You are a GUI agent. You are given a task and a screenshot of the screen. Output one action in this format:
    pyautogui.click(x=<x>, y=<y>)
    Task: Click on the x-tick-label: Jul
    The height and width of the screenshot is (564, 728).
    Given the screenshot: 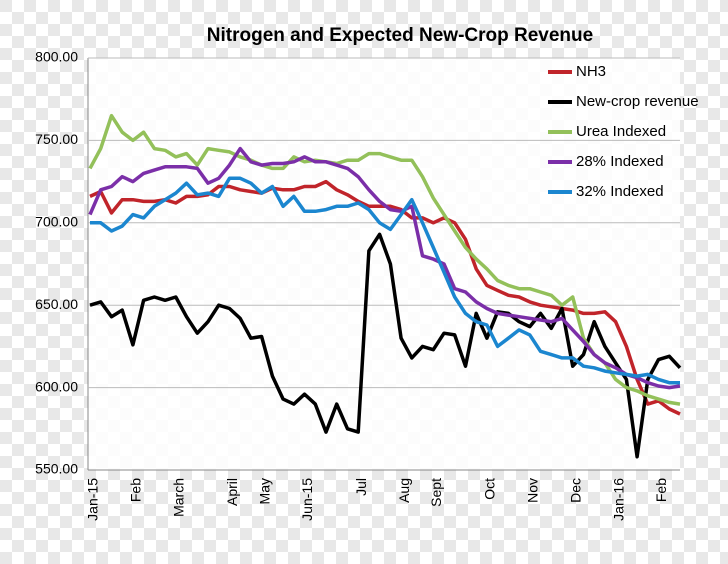 What is the action you would take?
    pyautogui.click(x=361, y=487)
    